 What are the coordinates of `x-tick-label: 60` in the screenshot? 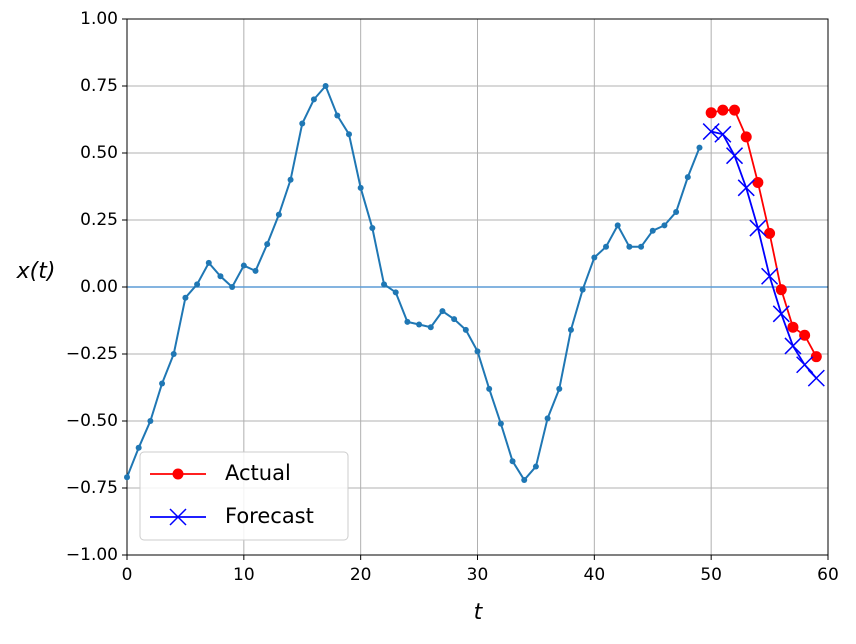 It's located at (828, 575).